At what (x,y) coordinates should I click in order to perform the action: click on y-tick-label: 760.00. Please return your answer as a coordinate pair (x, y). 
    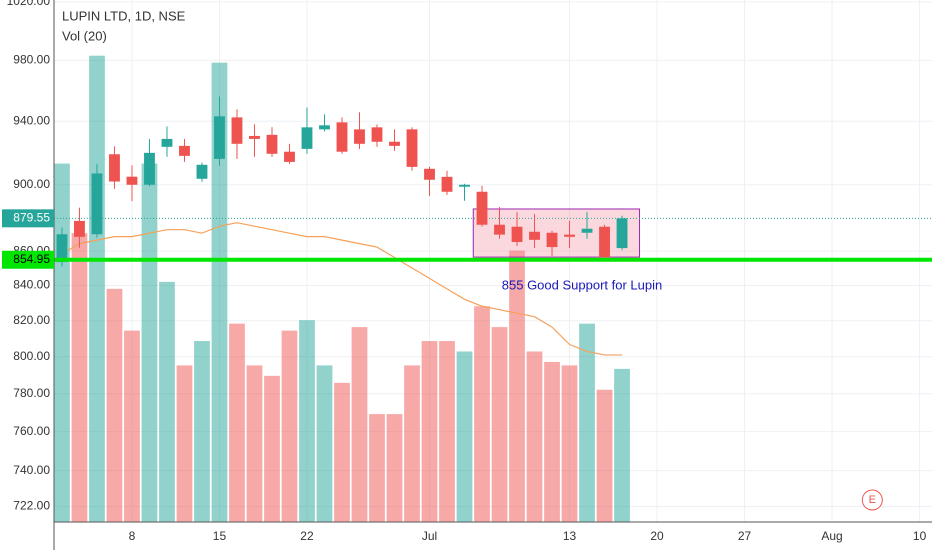
    Looking at the image, I should click on (31, 431).